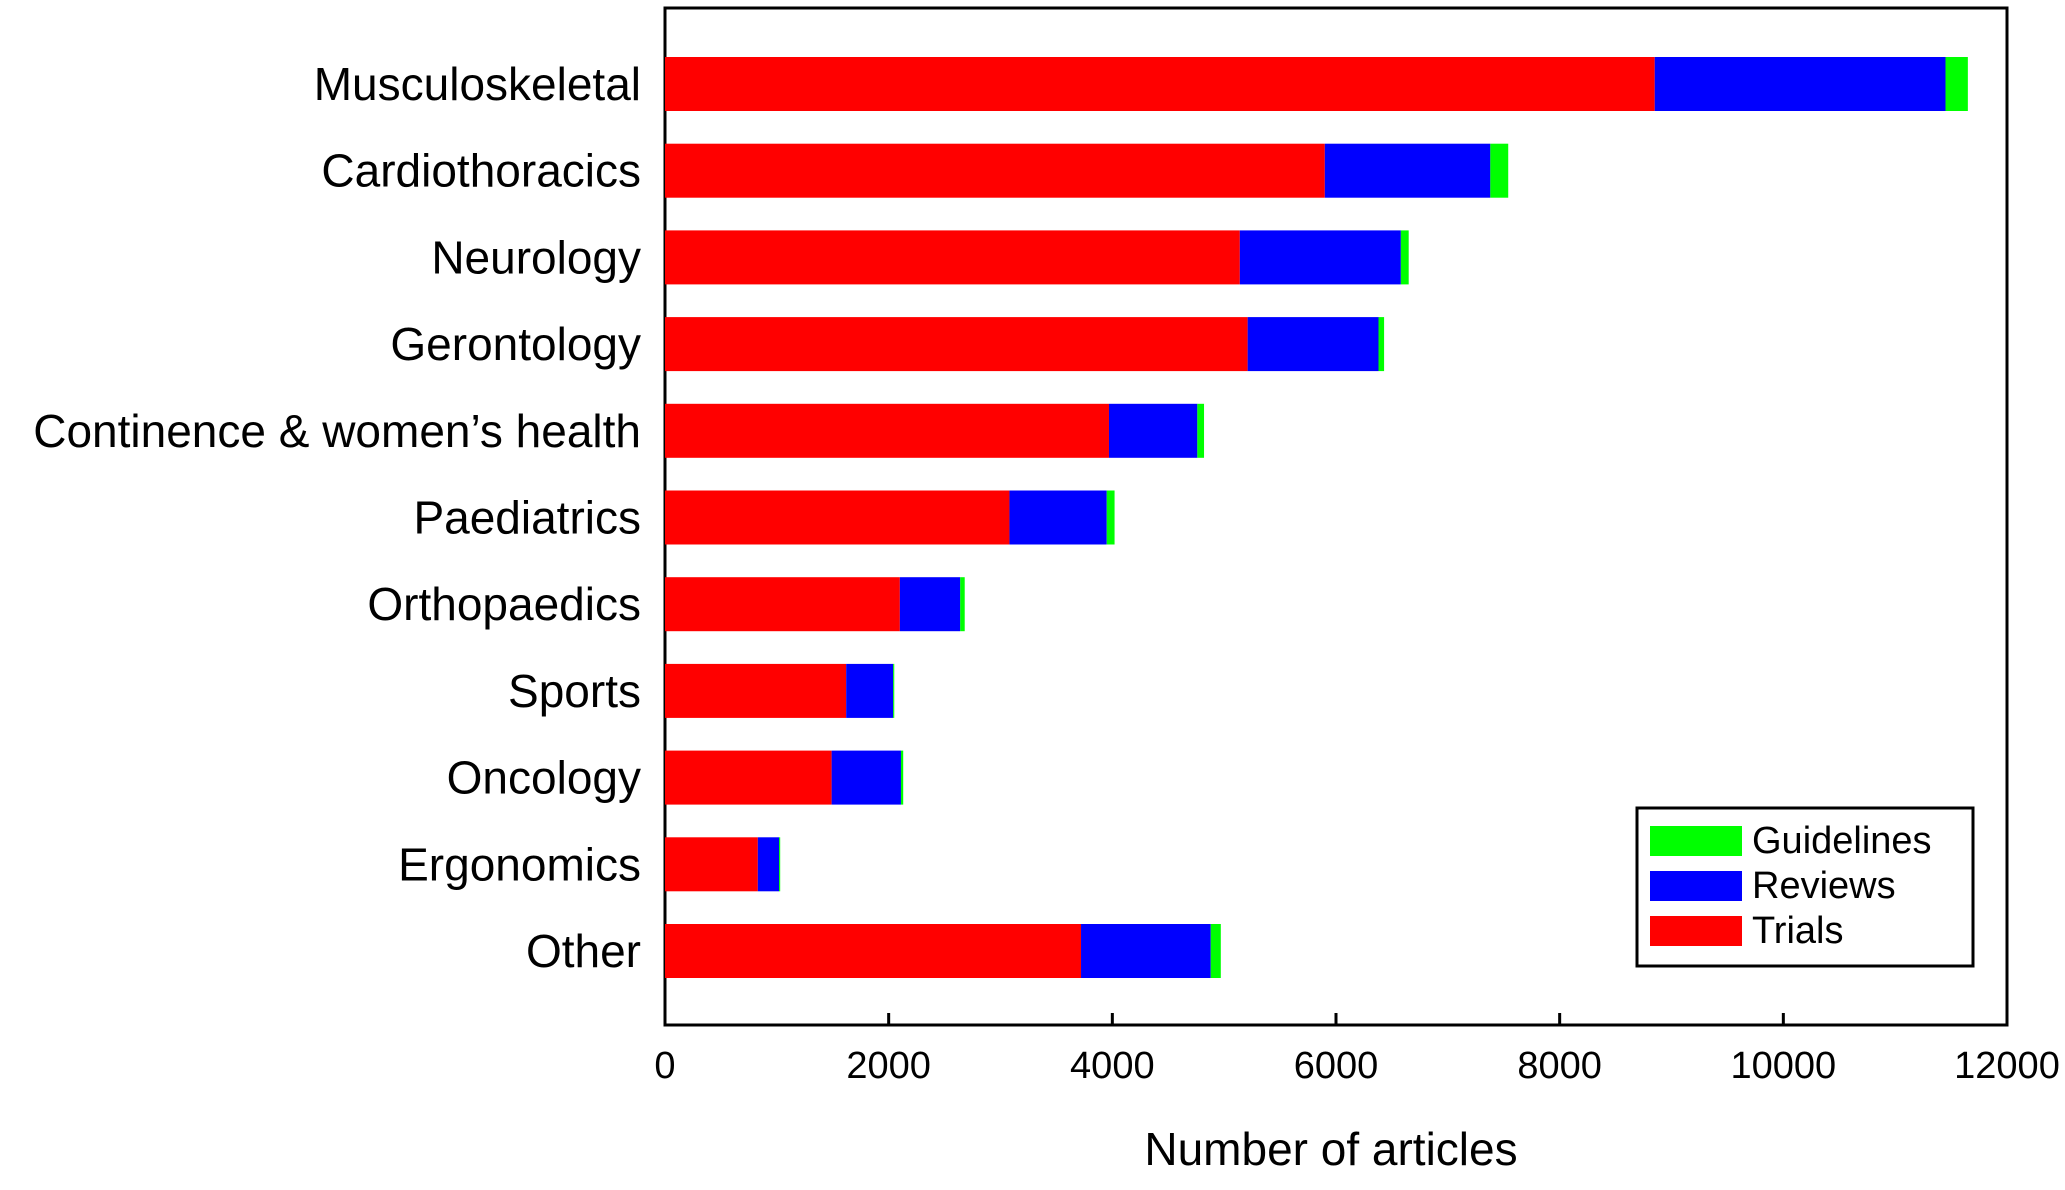 Image resolution: width=2065 pixels, height=1190 pixels. What do you see at coordinates (536, 257) in the screenshot?
I see `category-label-neurology: Neurology` at bounding box center [536, 257].